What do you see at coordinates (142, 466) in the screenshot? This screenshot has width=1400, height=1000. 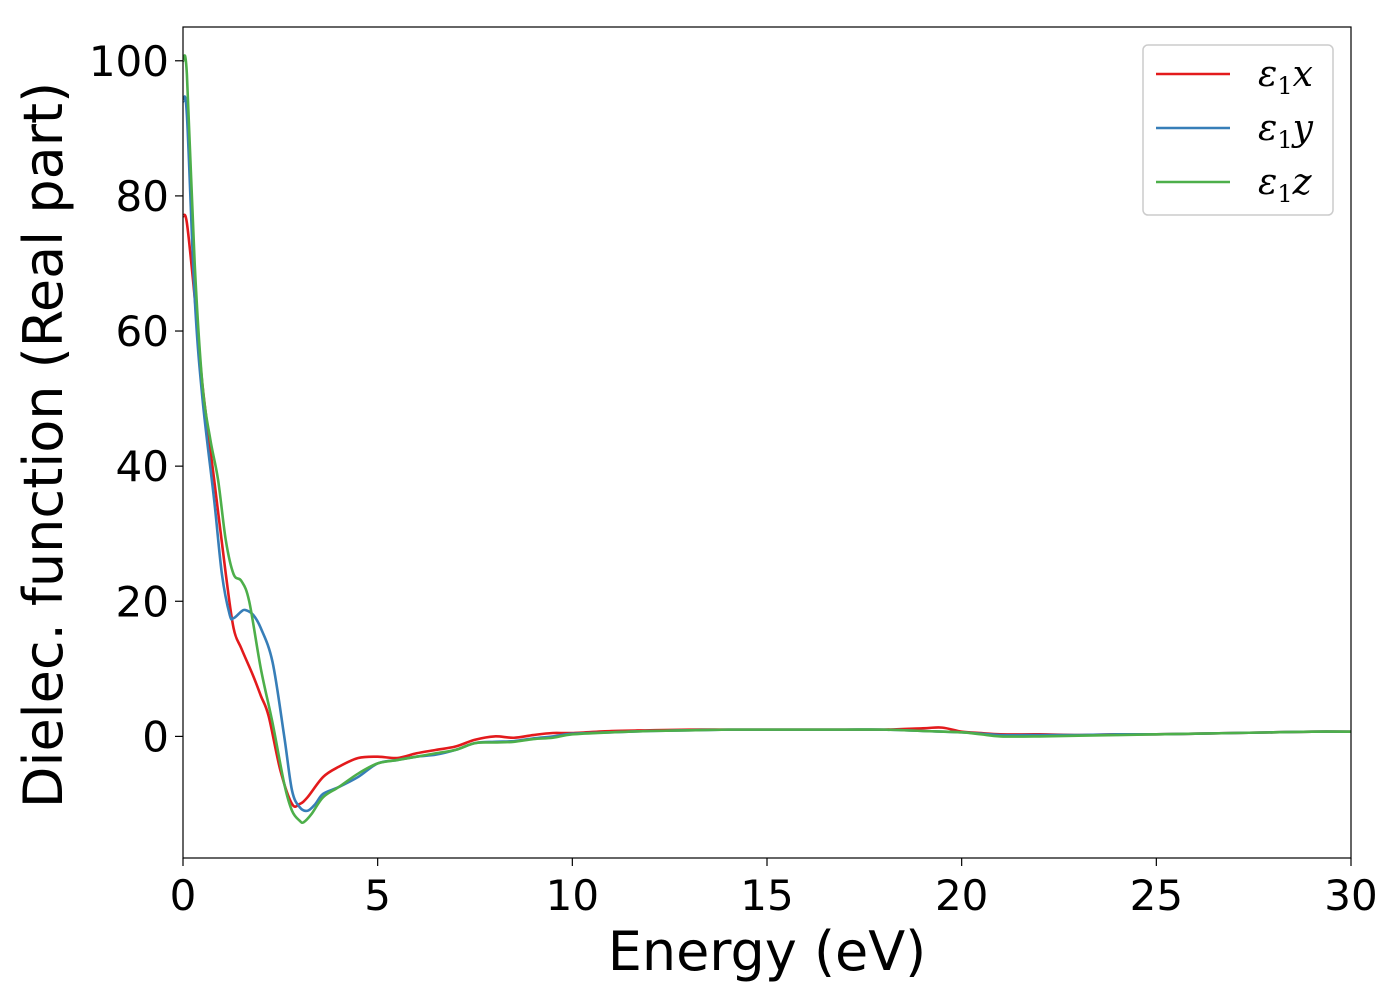 I see `y-tick-label: 40` at bounding box center [142, 466].